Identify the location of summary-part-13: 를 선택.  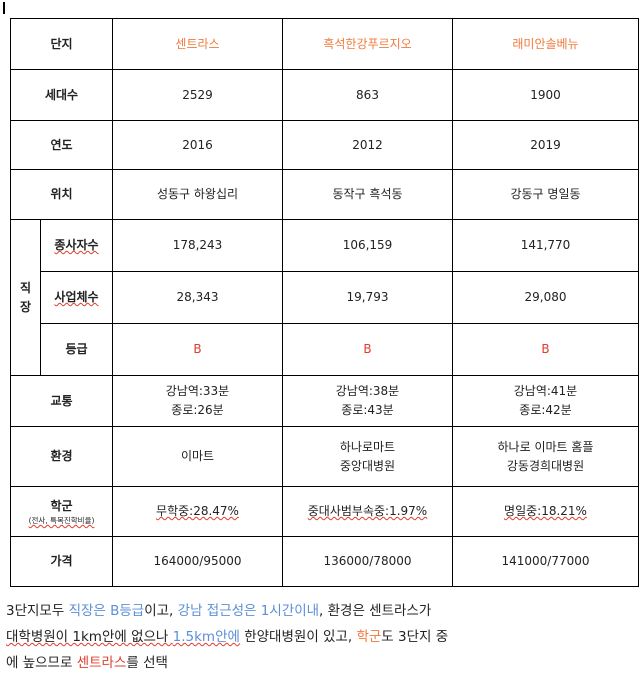
(147, 663).